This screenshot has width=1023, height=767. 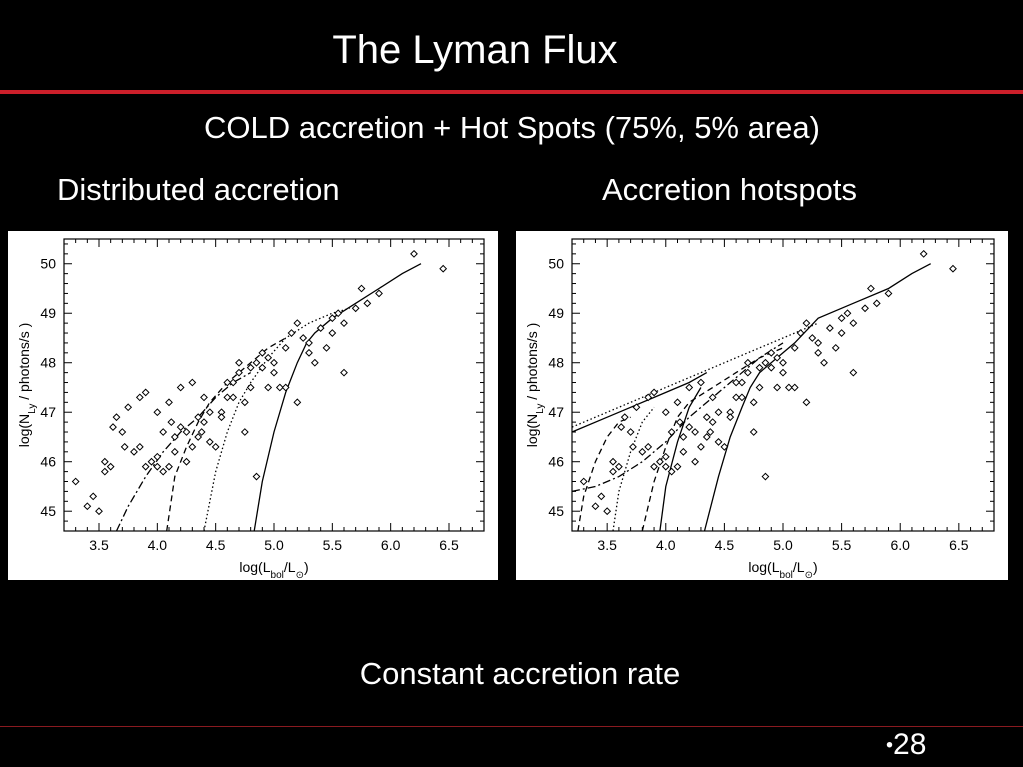 What do you see at coordinates (910, 744) in the screenshot?
I see `page-number-text: 28` at bounding box center [910, 744].